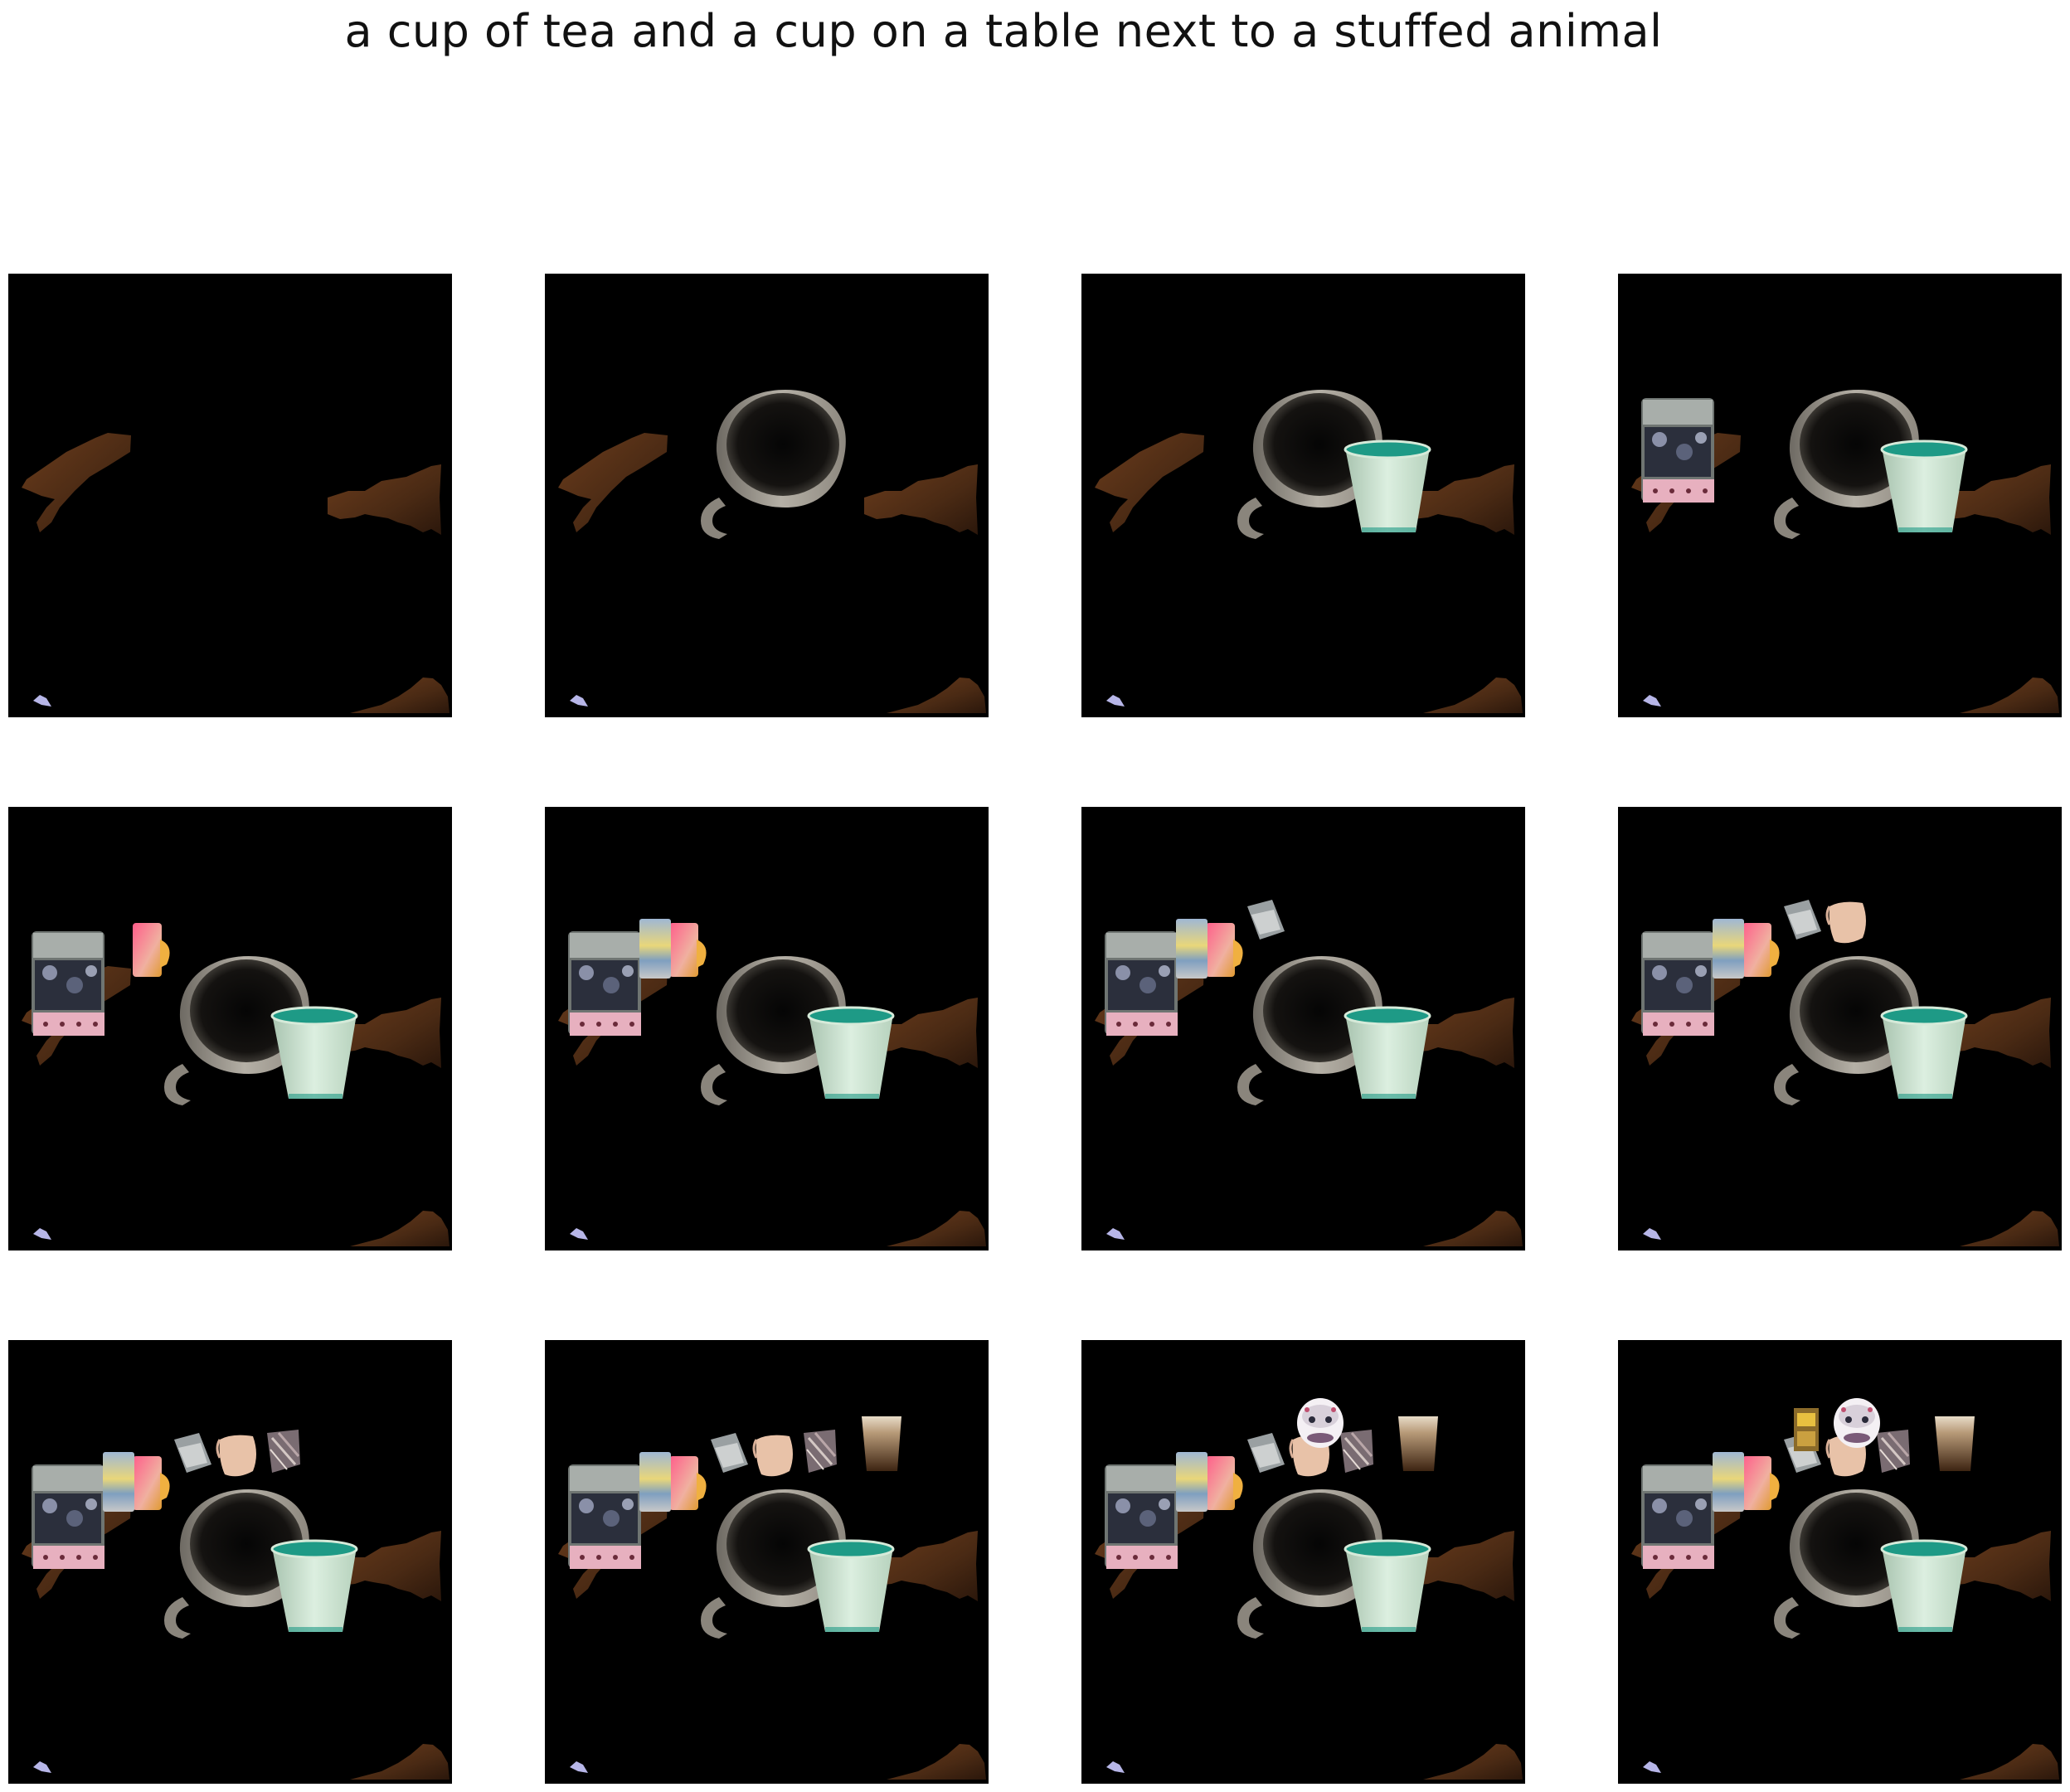  What do you see at coordinates (283, 1451) in the screenshot?
I see `patterned-box` at bounding box center [283, 1451].